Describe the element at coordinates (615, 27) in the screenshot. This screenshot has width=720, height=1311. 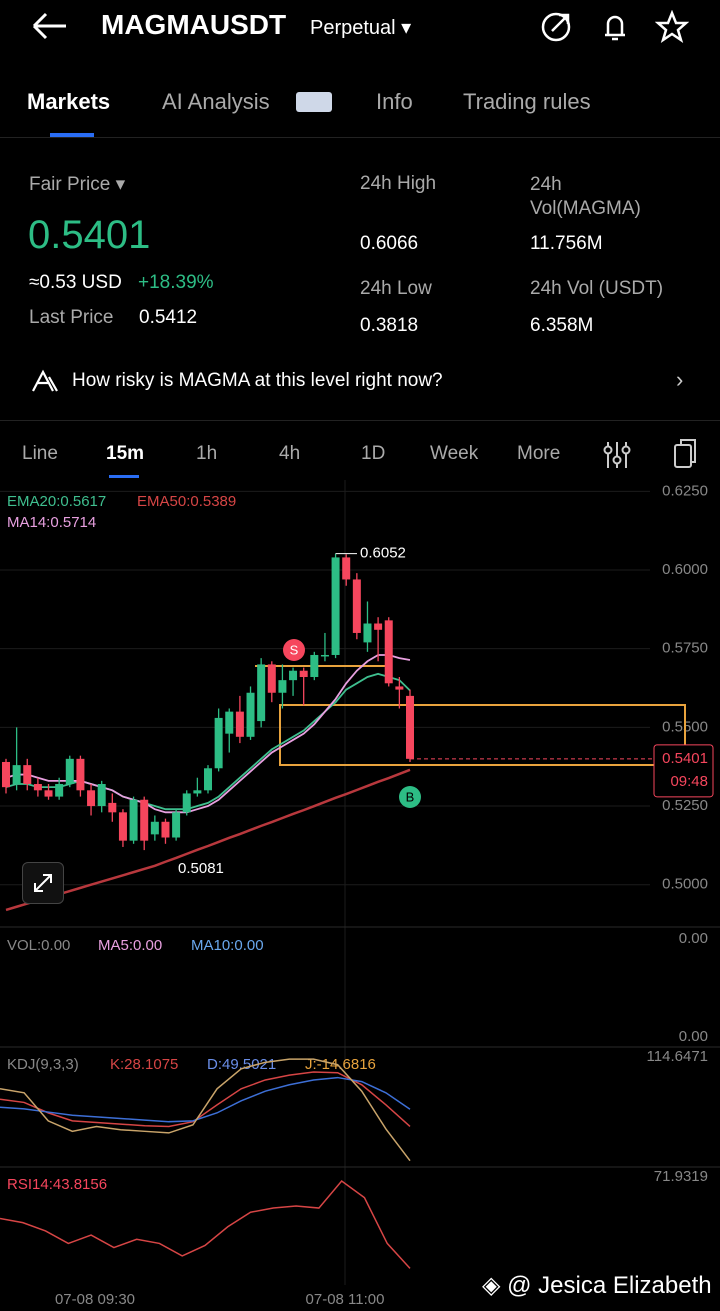
I see `bell-icon` at that location.